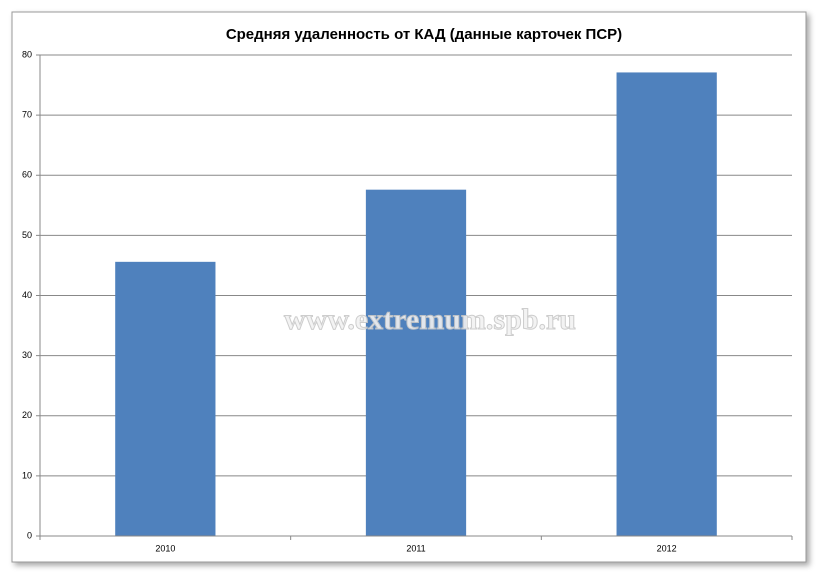 The height and width of the screenshot is (582, 820). What do you see at coordinates (27, 295) in the screenshot?
I see `y-tick-label: 40` at bounding box center [27, 295].